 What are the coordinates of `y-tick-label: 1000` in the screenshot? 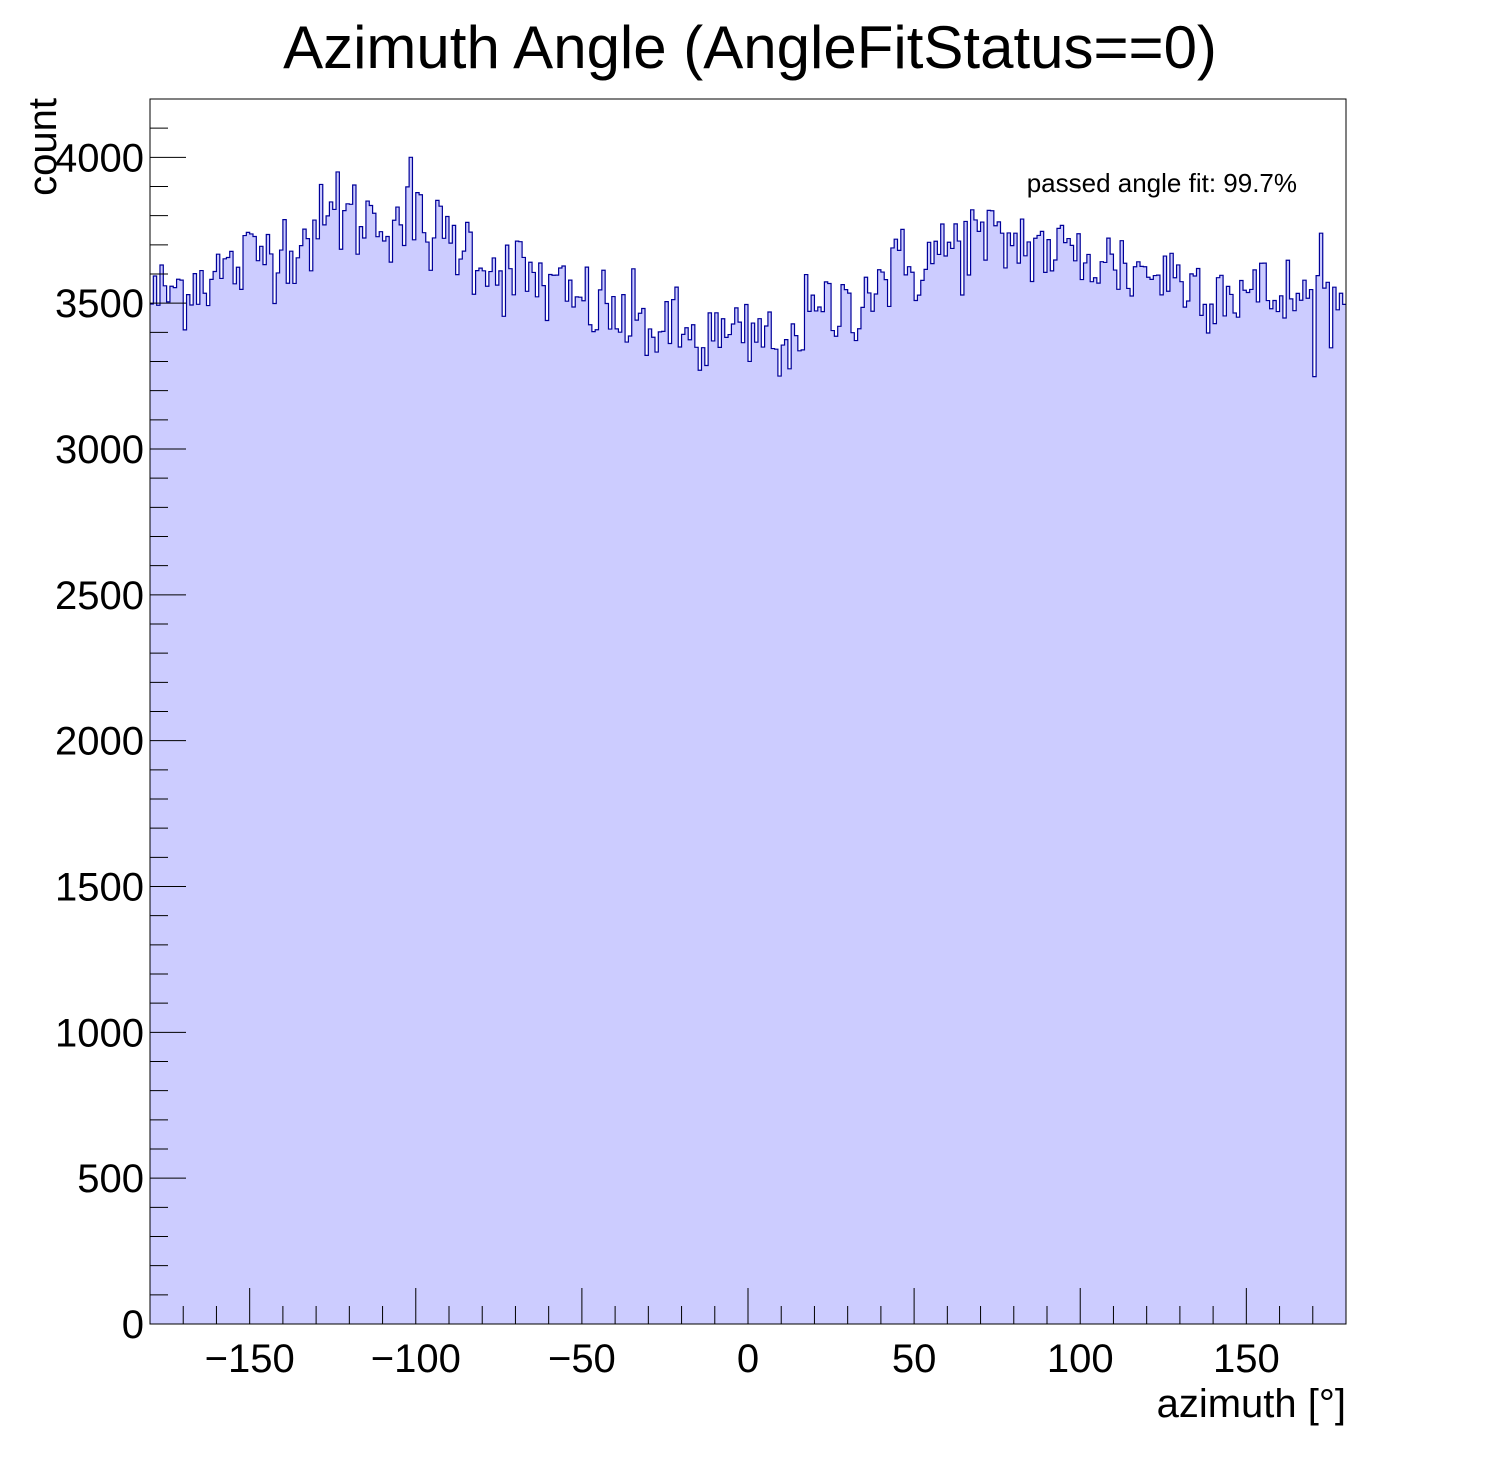 It's located at (99, 1033).